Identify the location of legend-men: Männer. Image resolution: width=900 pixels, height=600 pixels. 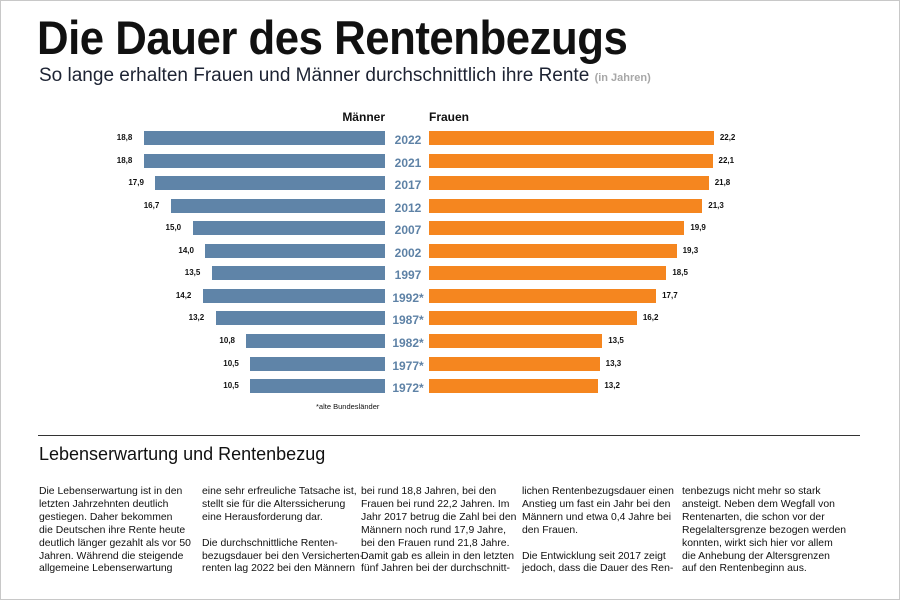
(363, 117).